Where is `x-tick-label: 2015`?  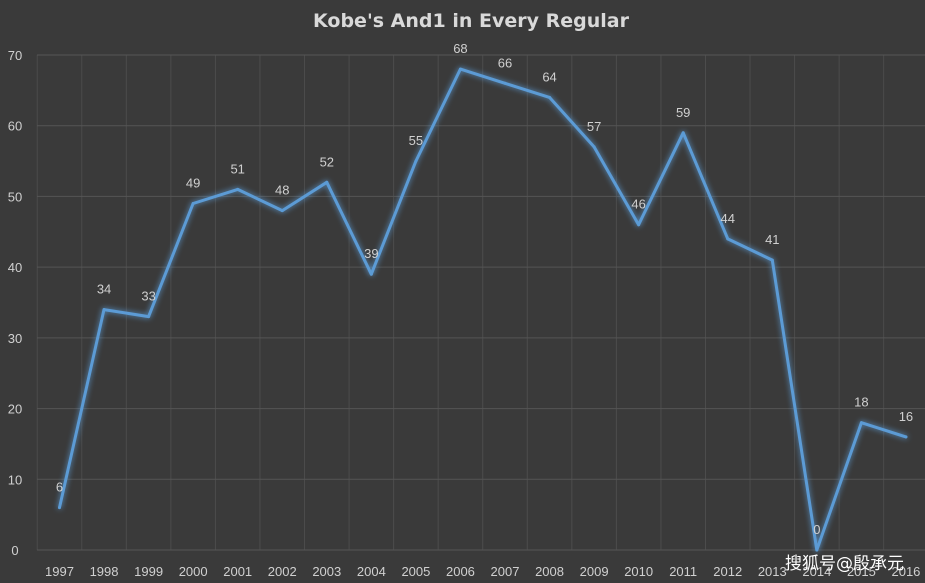
x-tick-label: 2015 is located at coordinates (861, 571).